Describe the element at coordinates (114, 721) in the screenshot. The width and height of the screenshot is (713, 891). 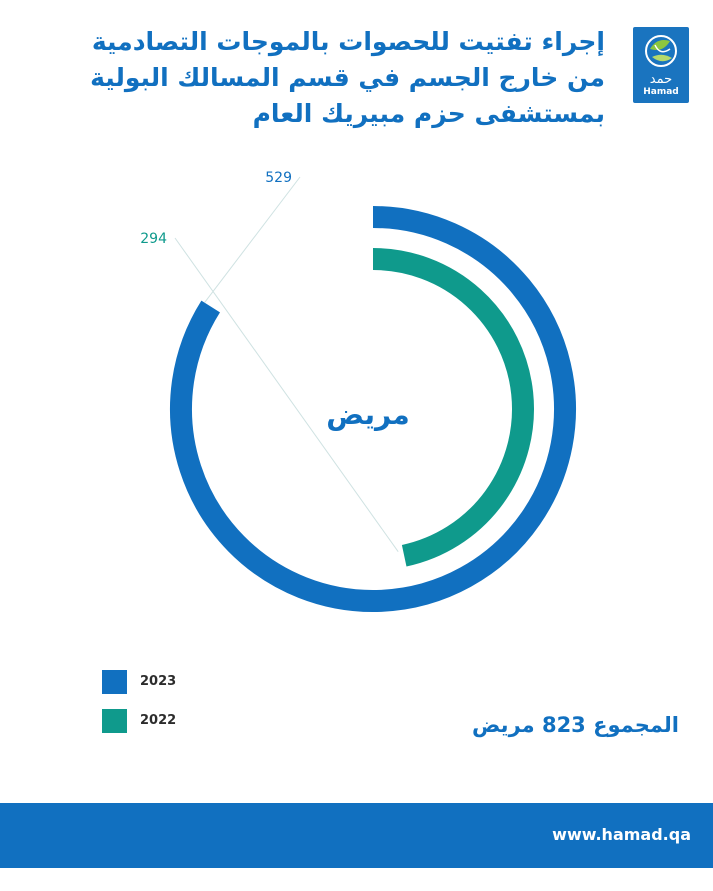
I see `legend-swatch-2022` at that location.